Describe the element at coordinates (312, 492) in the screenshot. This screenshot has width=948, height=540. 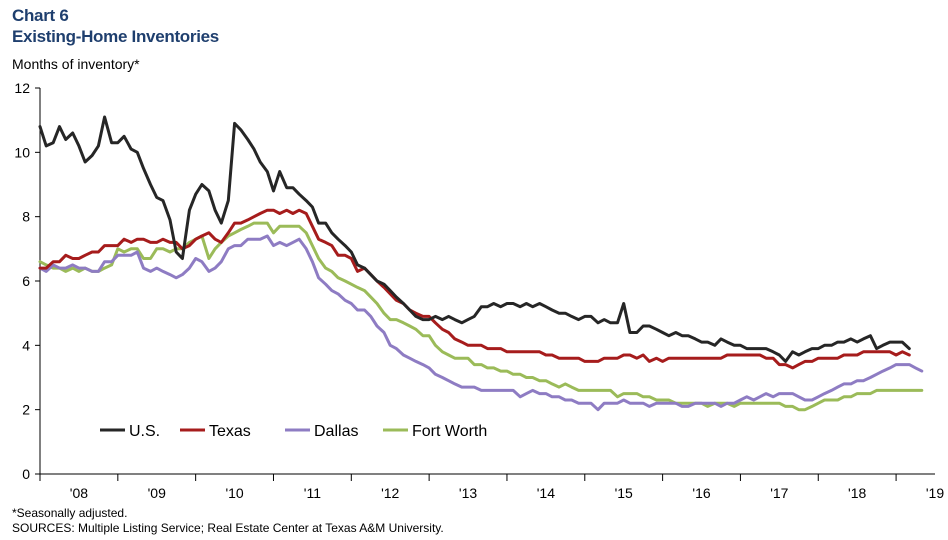
I see `x-tick-label-11: '11` at that location.